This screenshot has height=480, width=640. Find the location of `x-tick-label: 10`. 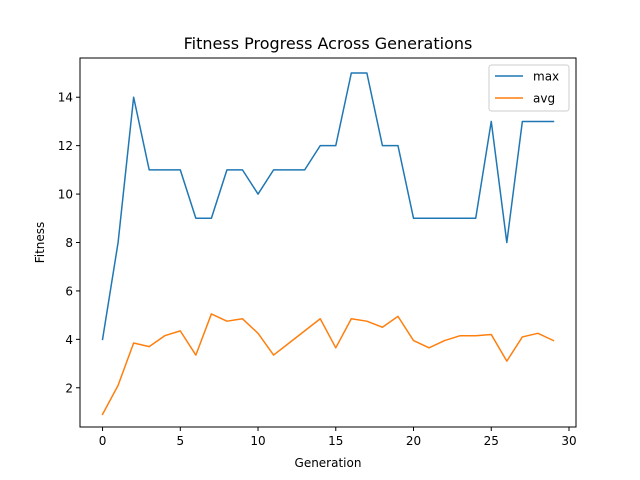

x-tick-label: 10 is located at coordinates (257, 441).